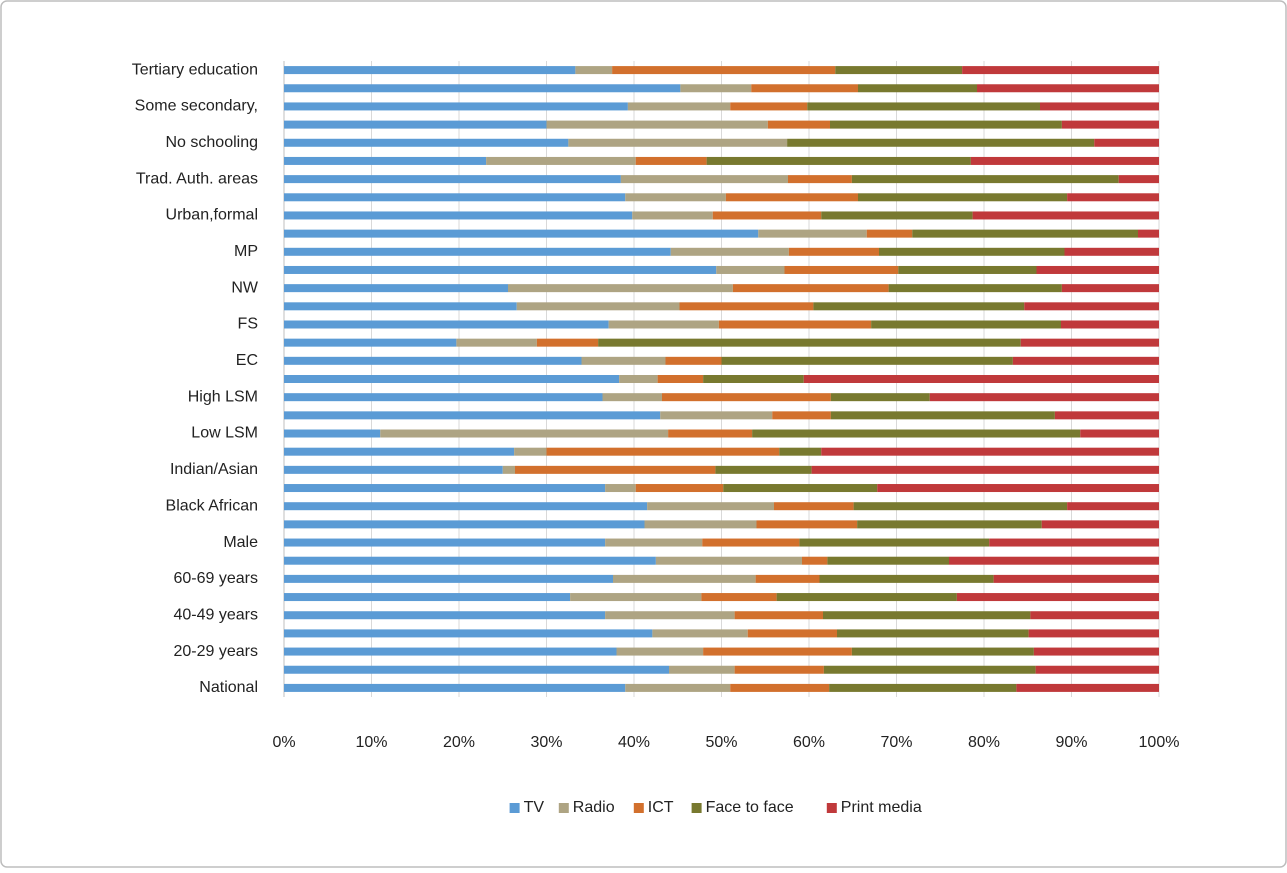 Image resolution: width=1287 pixels, height=873 pixels. I want to click on y-tick-label: Some secondary,, so click(196, 106).